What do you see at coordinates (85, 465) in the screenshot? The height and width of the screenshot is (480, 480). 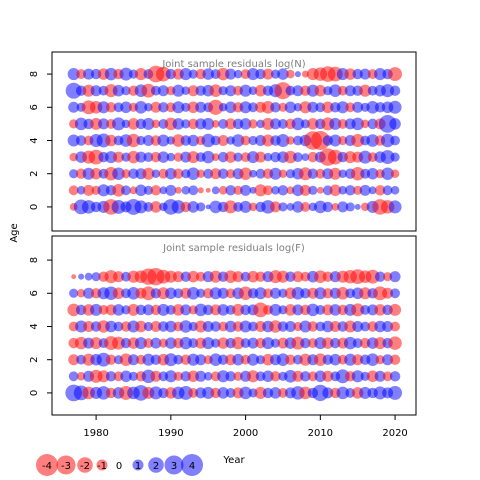 I see `legend-bubble` at bounding box center [85, 465].